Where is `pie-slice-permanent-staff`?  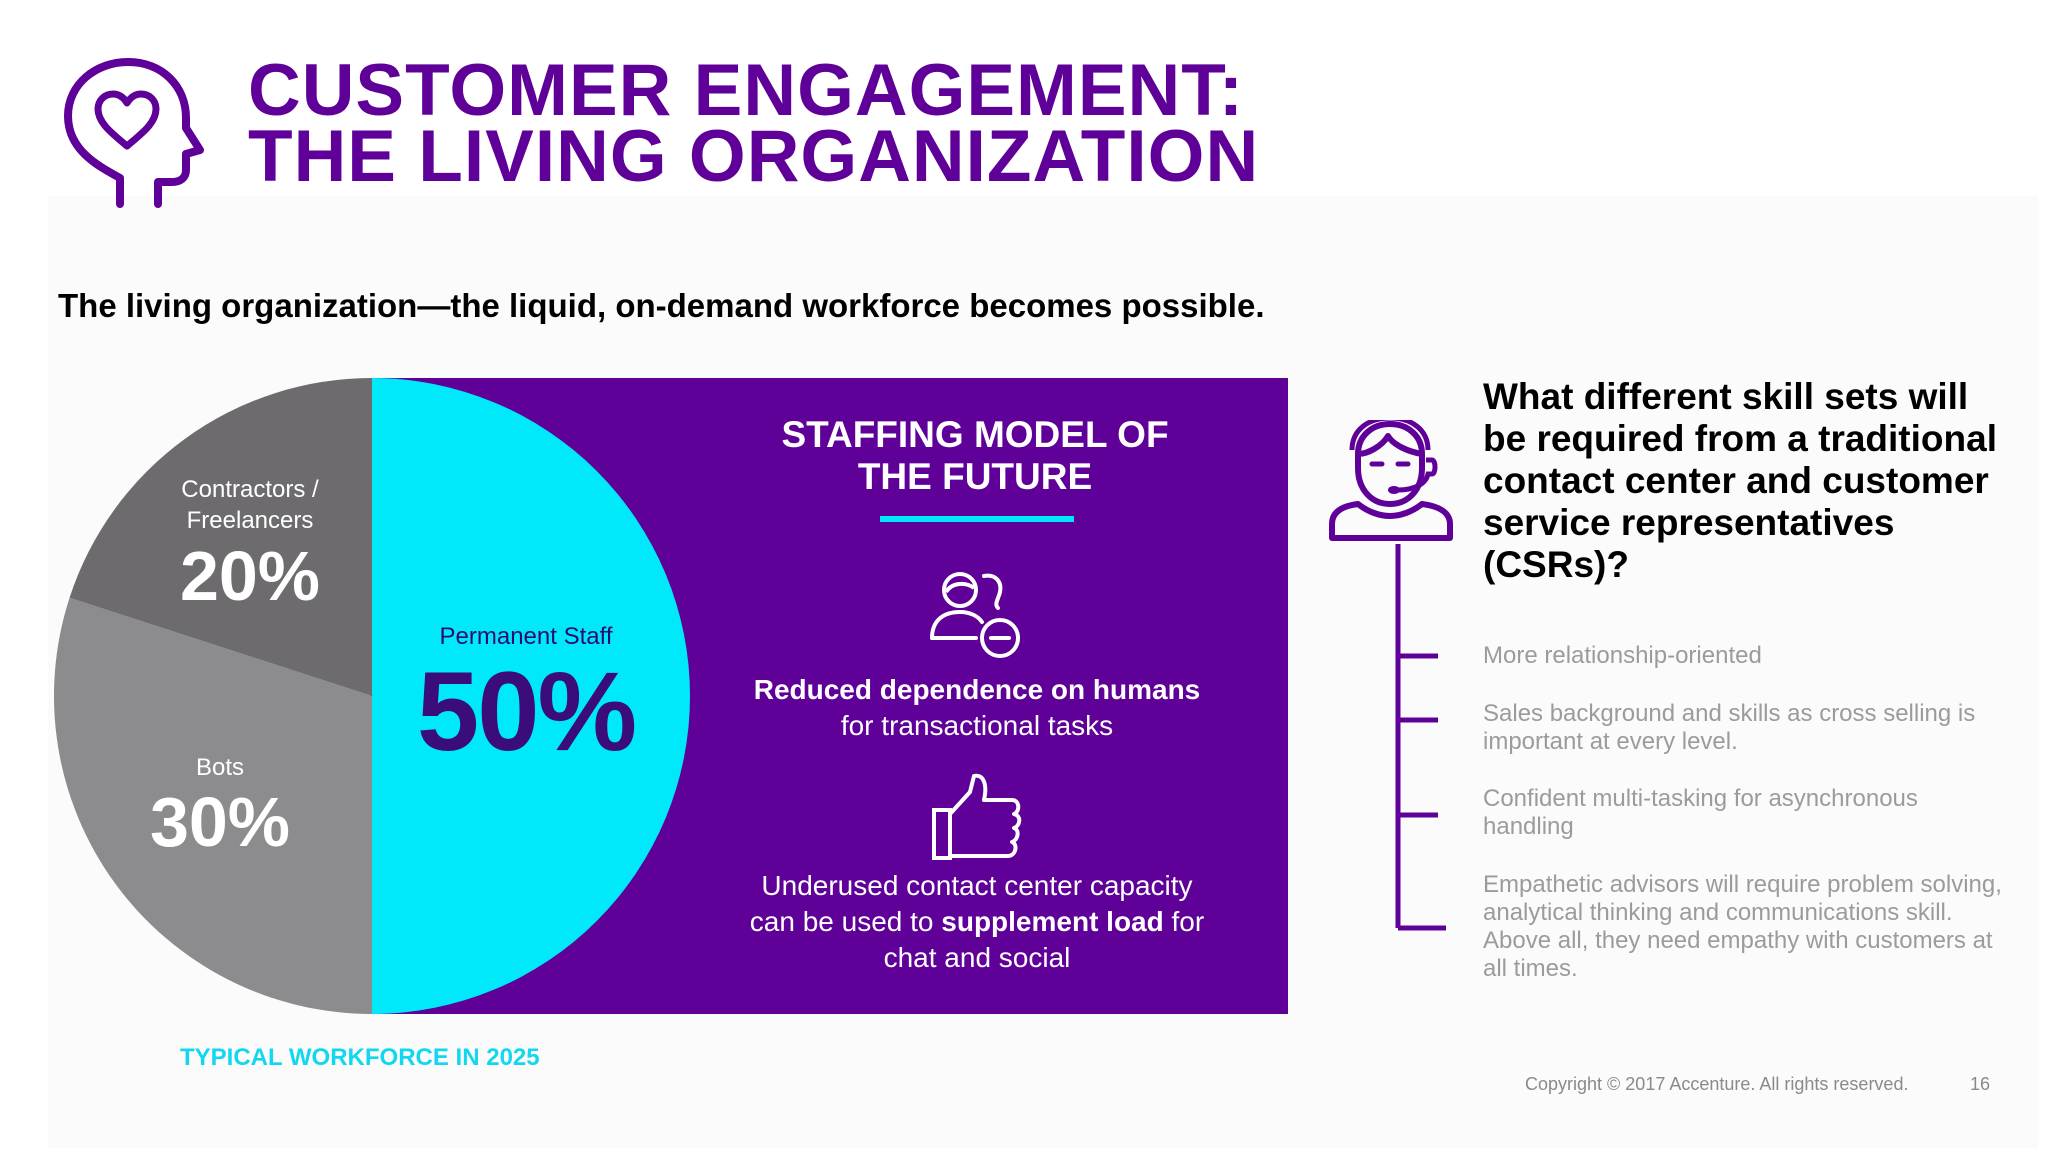 pie-slice-permanent-staff is located at coordinates (531, 696).